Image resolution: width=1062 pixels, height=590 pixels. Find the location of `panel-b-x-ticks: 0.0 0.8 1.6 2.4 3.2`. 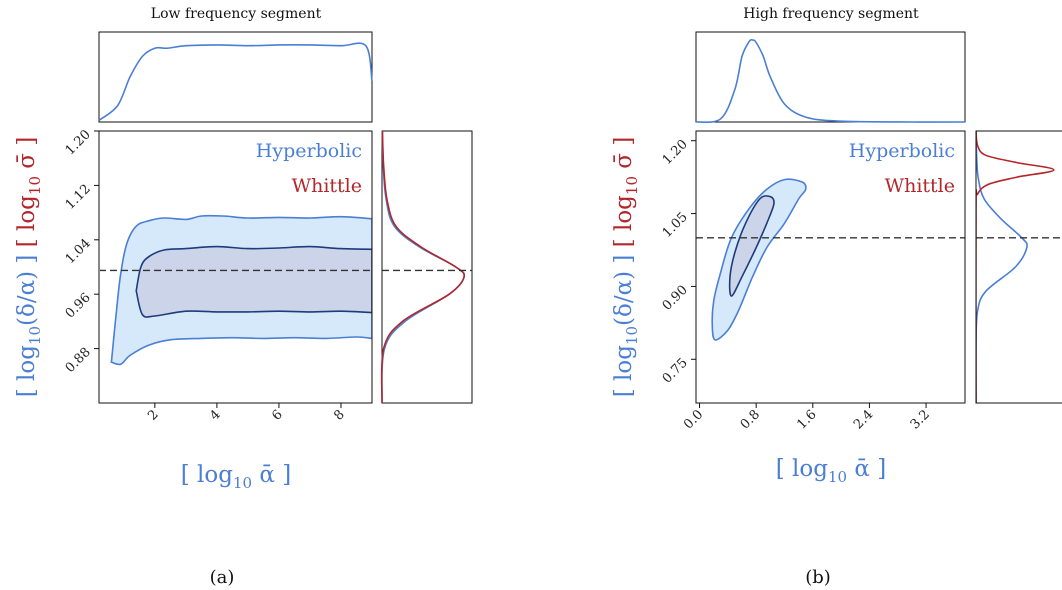

panel-b-x-ticks: 0.0 0.8 1.6 2.4 3.2 is located at coordinates (807, 417).